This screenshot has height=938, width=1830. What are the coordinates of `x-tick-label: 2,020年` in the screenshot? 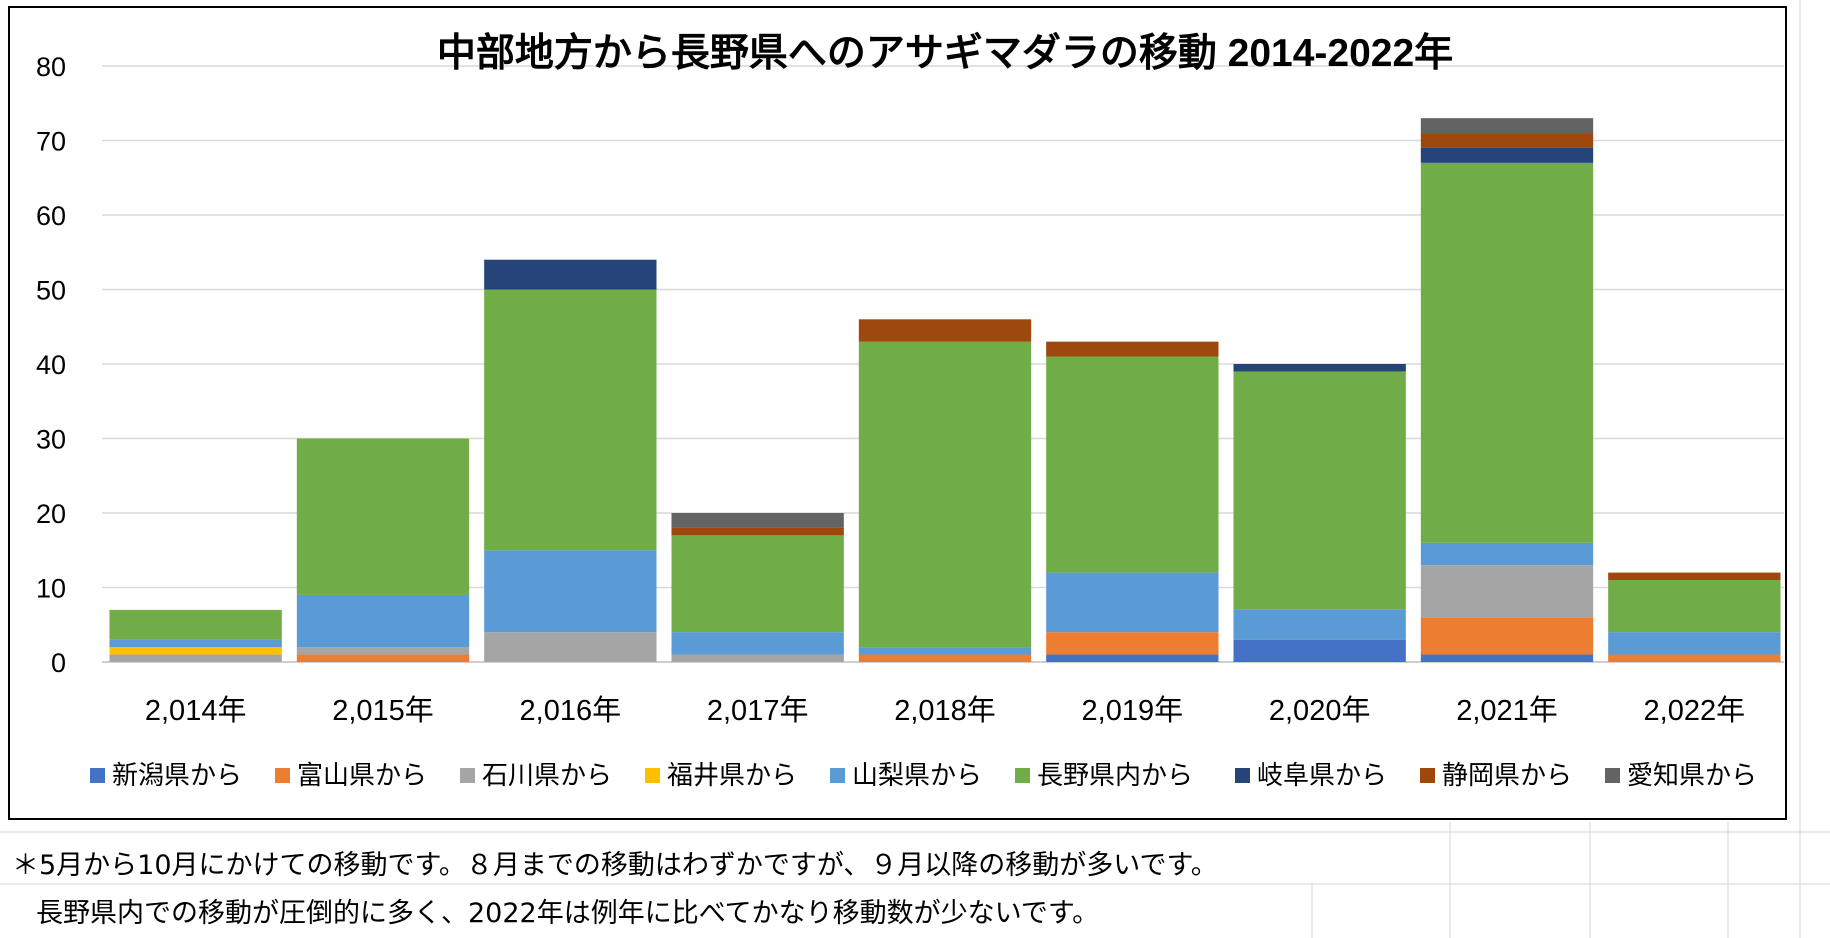 It's located at (1320, 710).